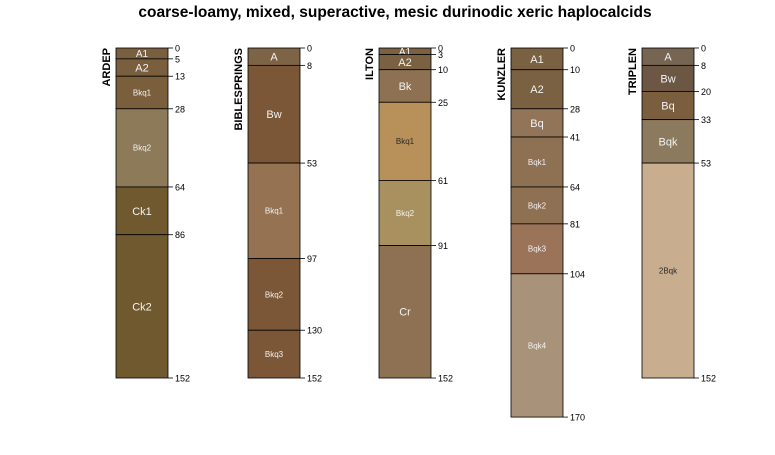 This screenshot has height=455, width=775. What do you see at coordinates (142, 212) in the screenshot?
I see `ardep-horizon-label-4: Ck1` at bounding box center [142, 212].